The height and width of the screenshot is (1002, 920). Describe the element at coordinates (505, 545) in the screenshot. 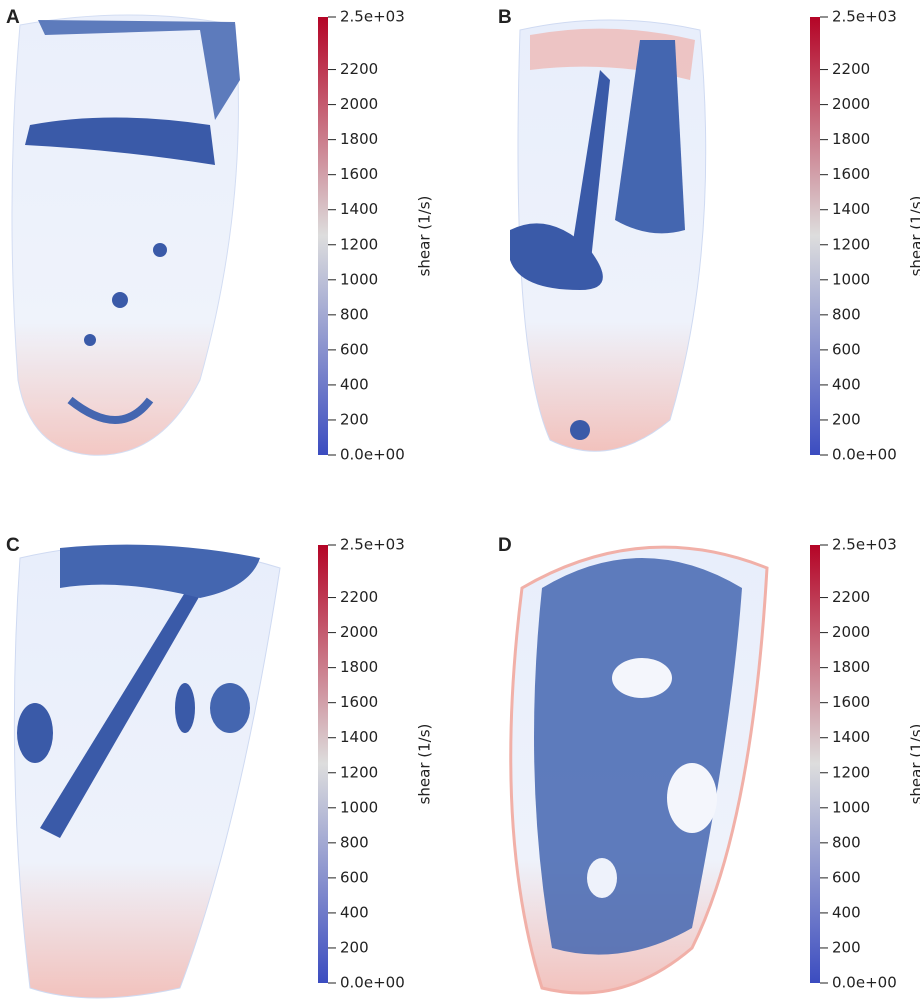

I see `panel-letter: D` at that location.